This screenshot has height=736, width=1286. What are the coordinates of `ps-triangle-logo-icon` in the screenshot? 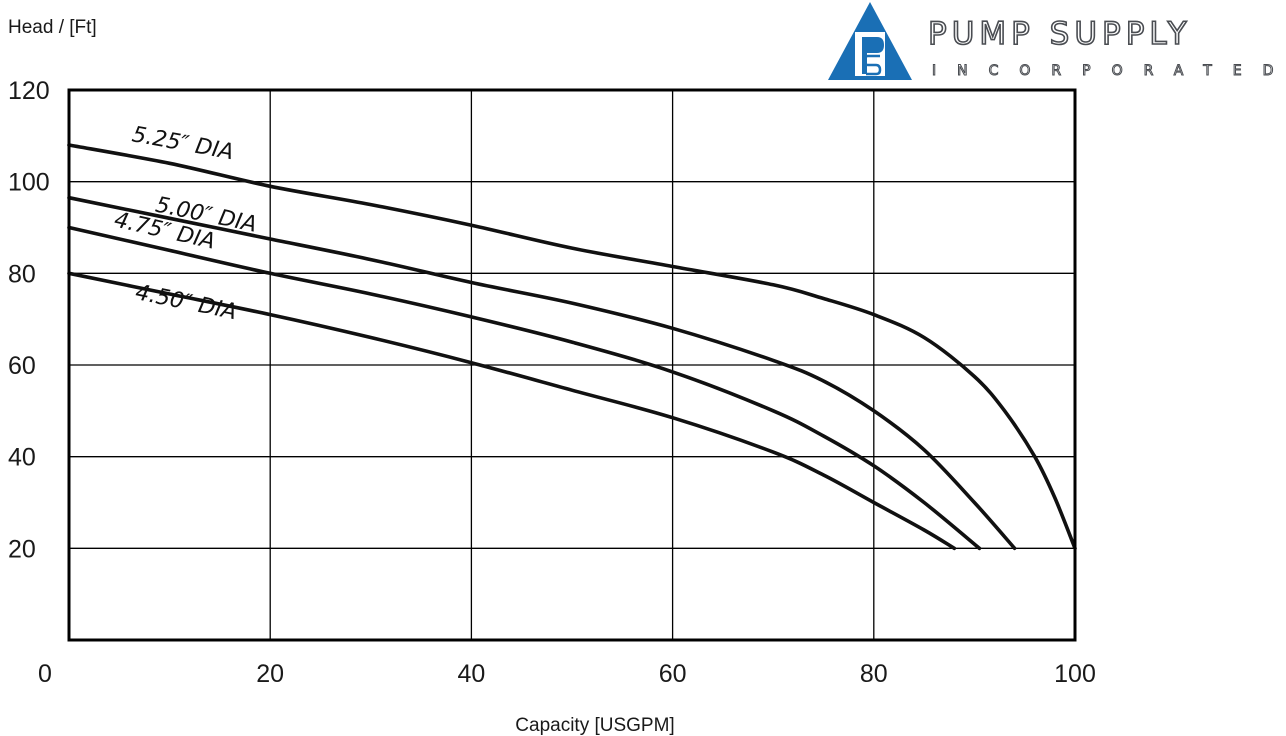 It's located at (870, 41).